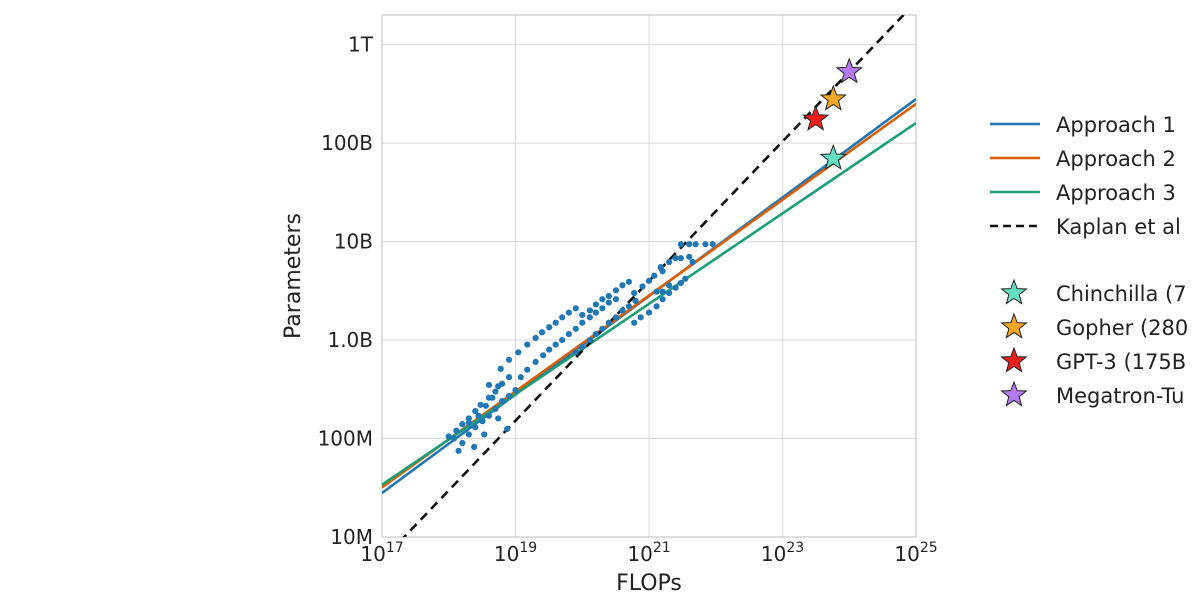 The width and height of the screenshot is (1200, 604). What do you see at coordinates (782, 553) in the screenshot?
I see `x-tick-label: 1023` at bounding box center [782, 553].